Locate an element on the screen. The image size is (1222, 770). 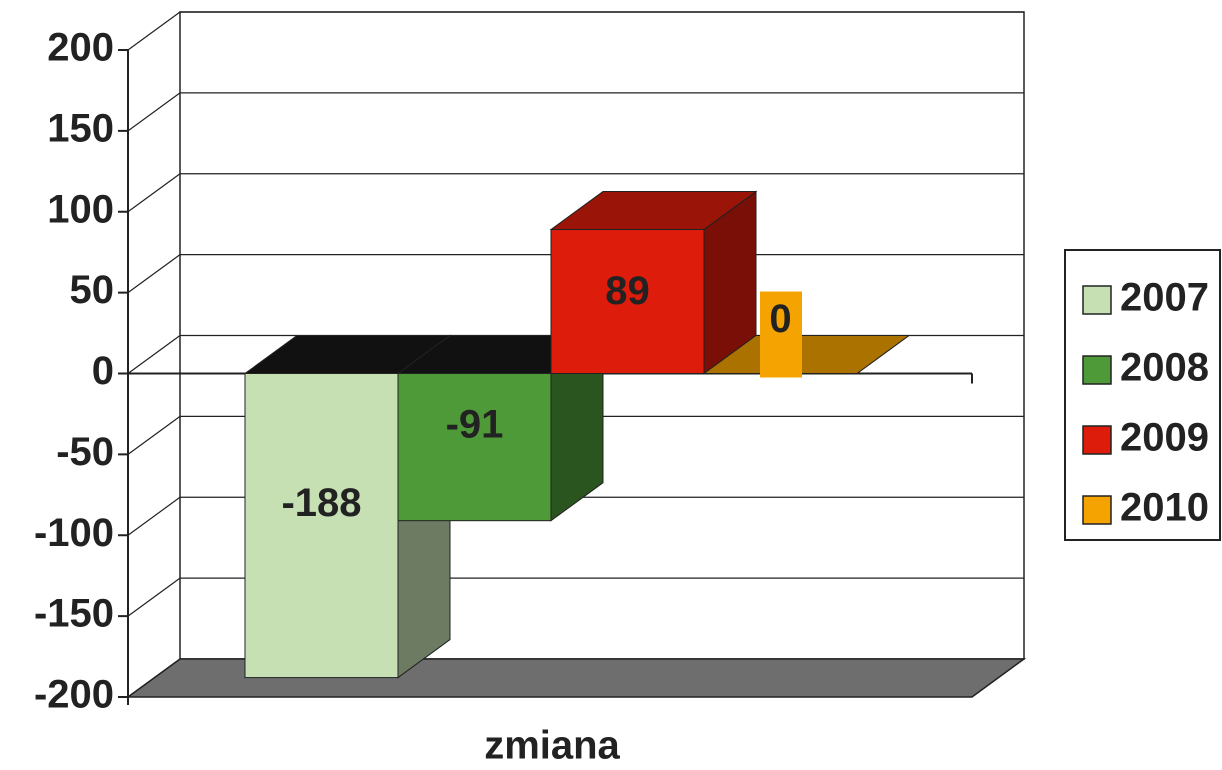
y-tick-label: 50 is located at coordinates (92, 290).